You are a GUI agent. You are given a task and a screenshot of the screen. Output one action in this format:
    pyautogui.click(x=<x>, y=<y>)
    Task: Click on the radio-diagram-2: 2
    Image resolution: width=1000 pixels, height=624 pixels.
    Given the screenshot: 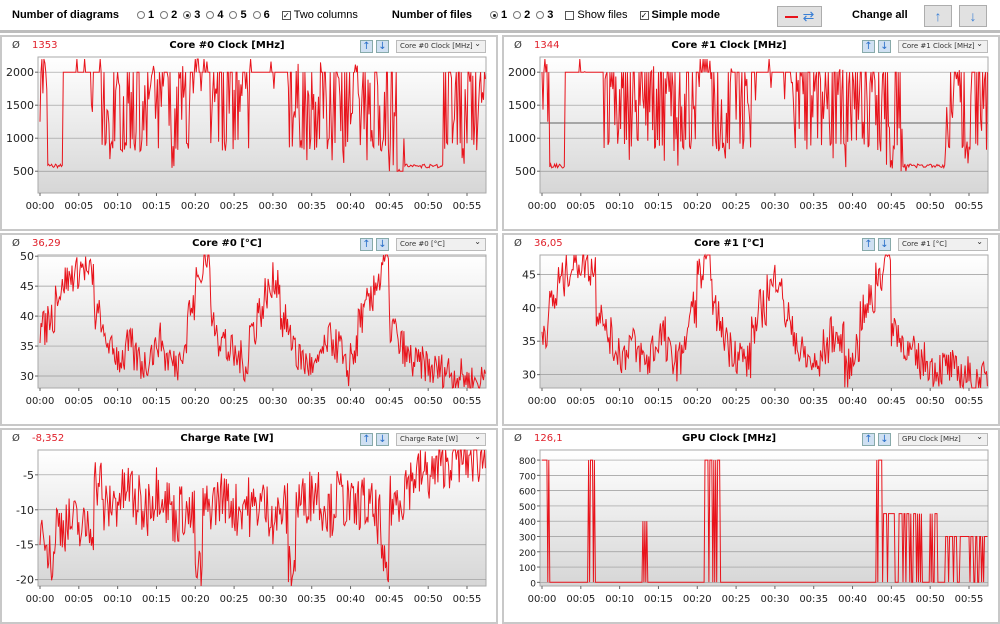 What is the action you would take?
    pyautogui.click(x=165, y=15)
    